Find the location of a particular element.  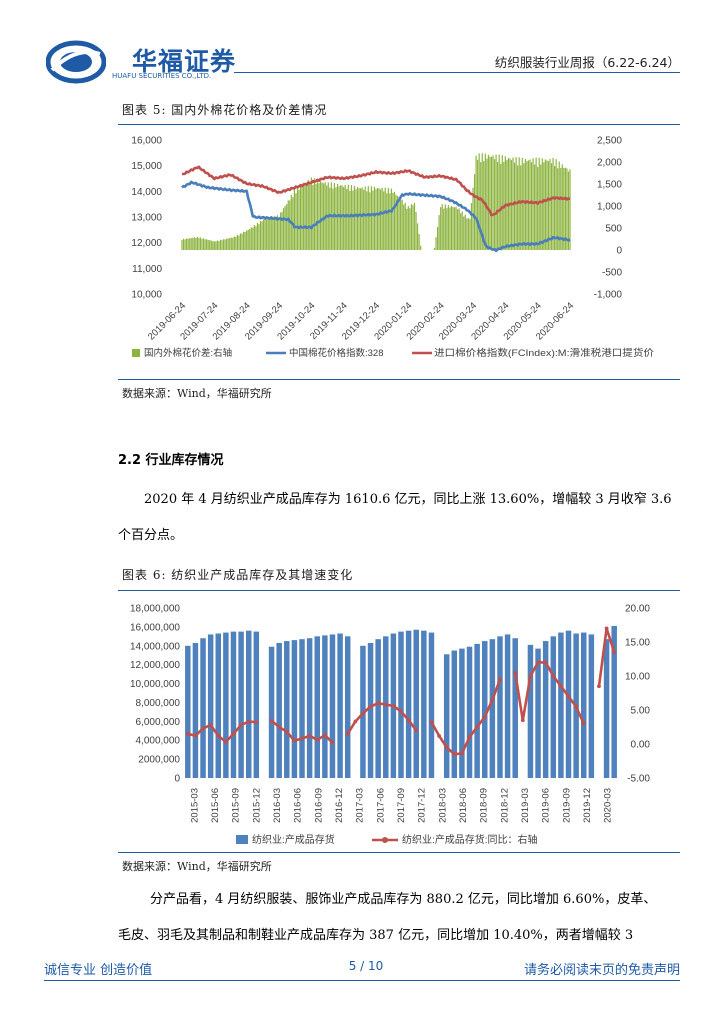

legend-label: 纺织业:产成品存货 is located at coordinates (293, 839).